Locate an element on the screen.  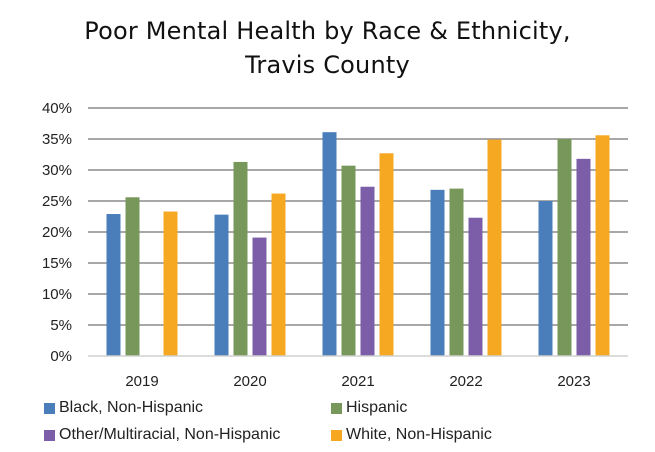
y-tick-label: 10% is located at coordinates (57, 294).